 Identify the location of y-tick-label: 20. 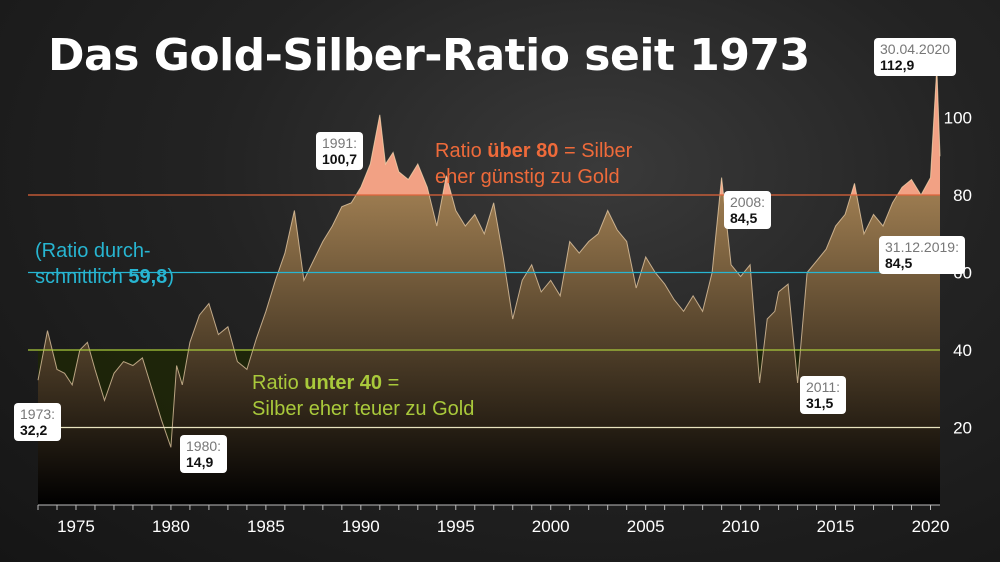
(962, 428).